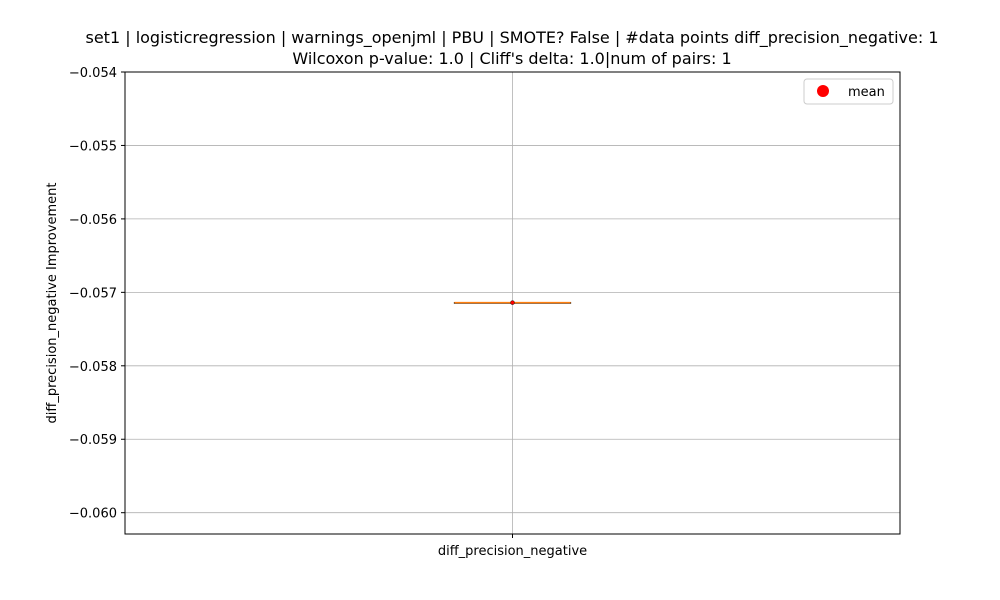  Describe the element at coordinates (93, 293) in the screenshot. I see `y-tick-label: −0.057` at that location.